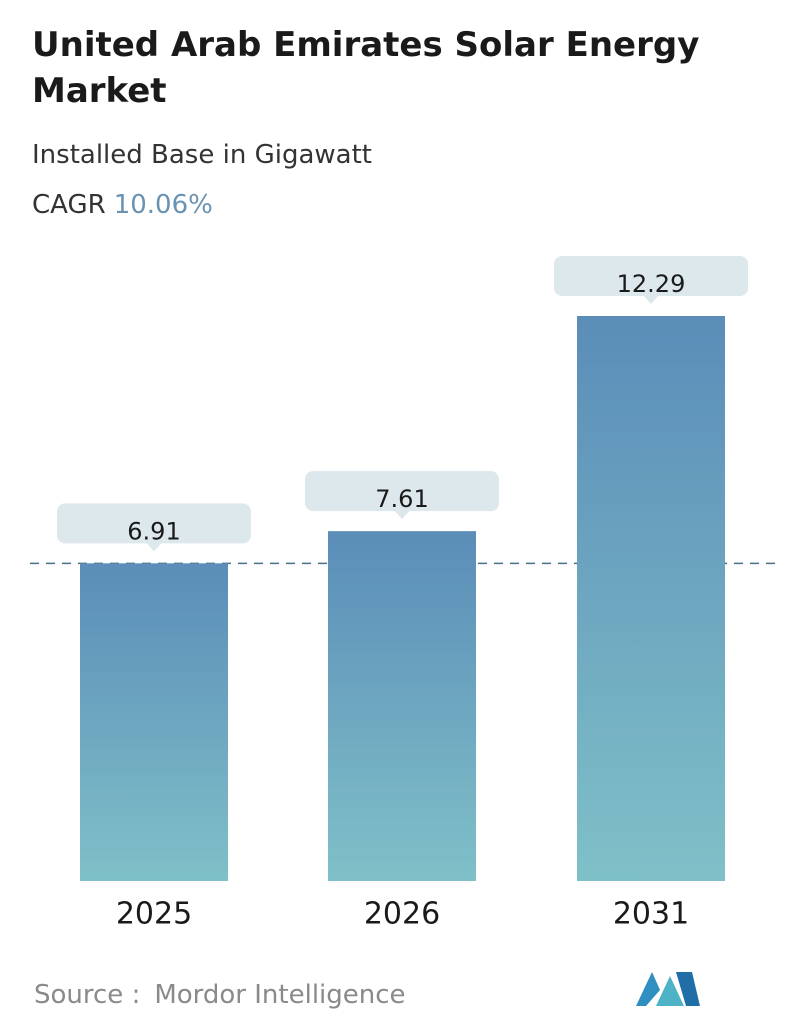 This screenshot has width=796, height=1034. I want to click on source: Source : Mordor Intelligence, so click(220, 995).